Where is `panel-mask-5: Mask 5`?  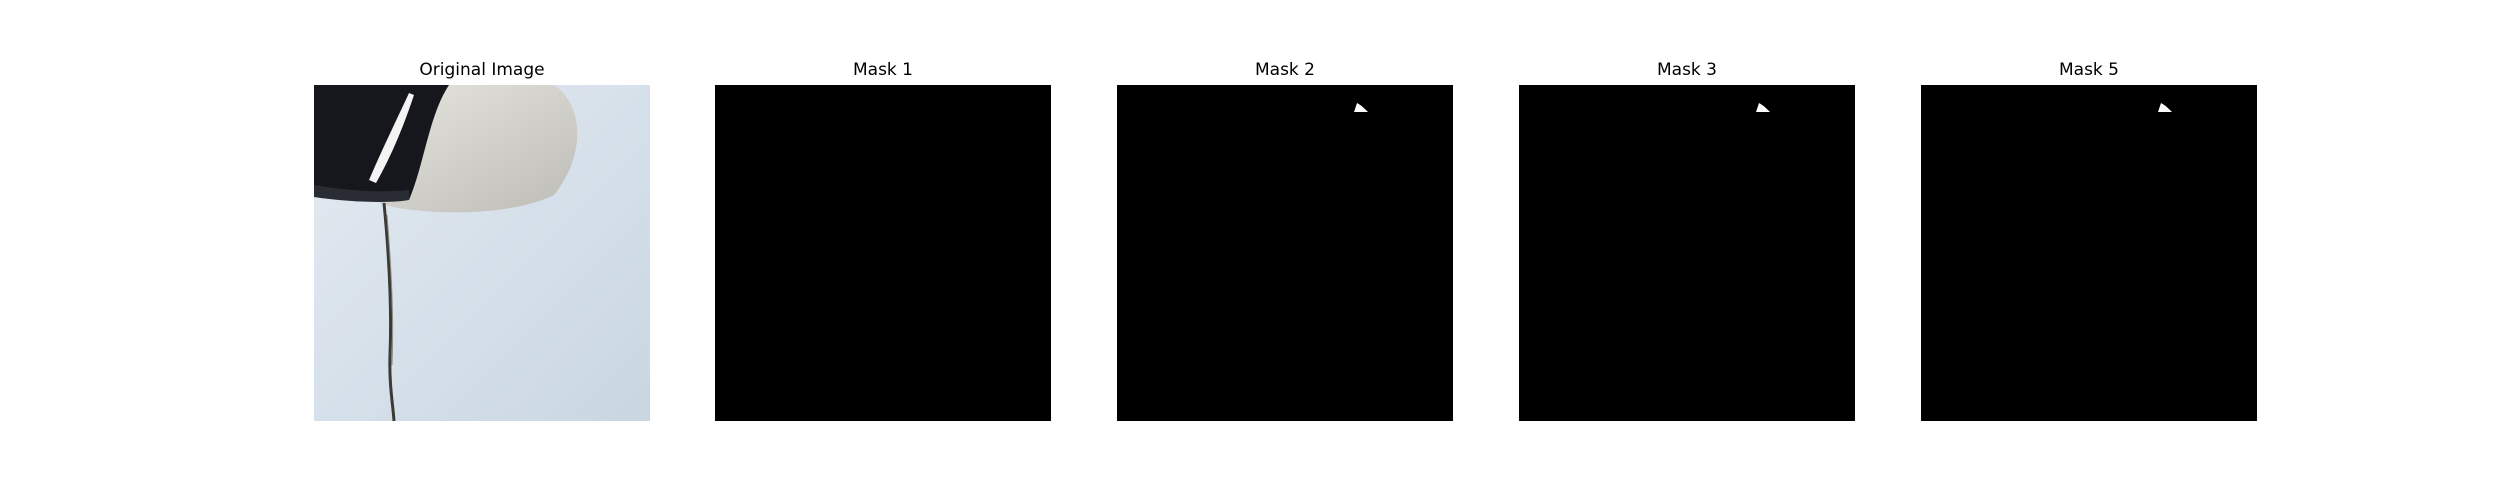
panel-mask-5: Mask 5 is located at coordinates (2089, 250).